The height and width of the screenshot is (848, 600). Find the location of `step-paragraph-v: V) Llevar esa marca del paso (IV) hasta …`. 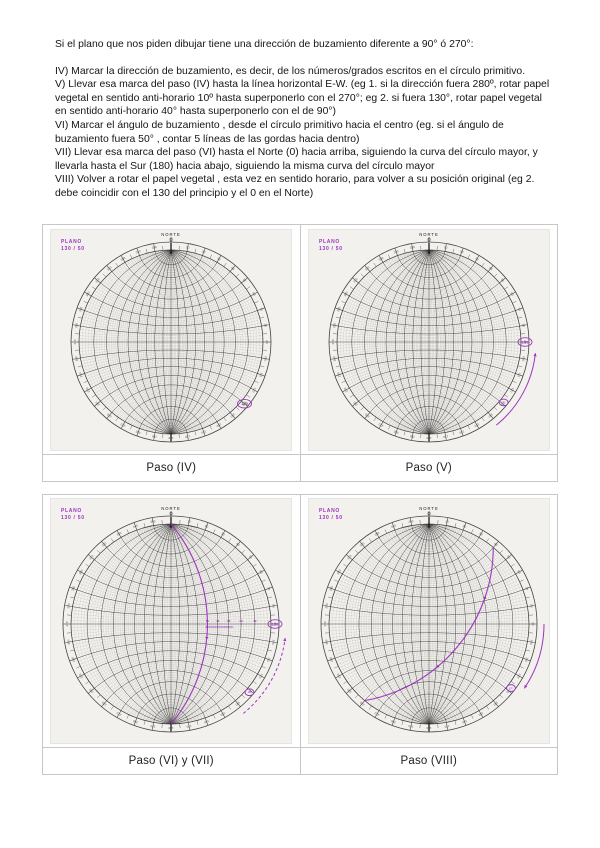

step-paragraph-v: V) Llevar esa marca del paso (IV) hasta … is located at coordinates (302, 98).